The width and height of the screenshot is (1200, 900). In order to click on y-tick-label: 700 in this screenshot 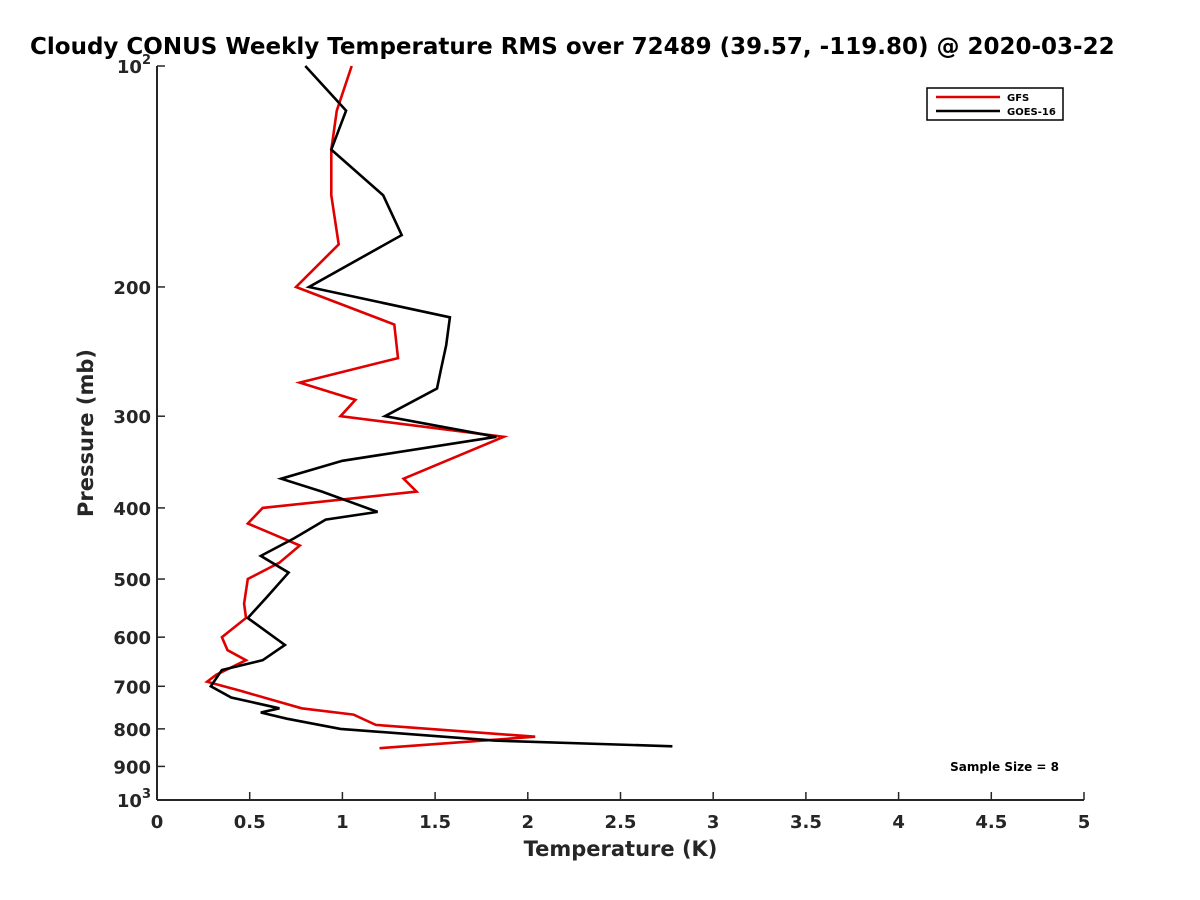, I will do `click(132, 687)`.